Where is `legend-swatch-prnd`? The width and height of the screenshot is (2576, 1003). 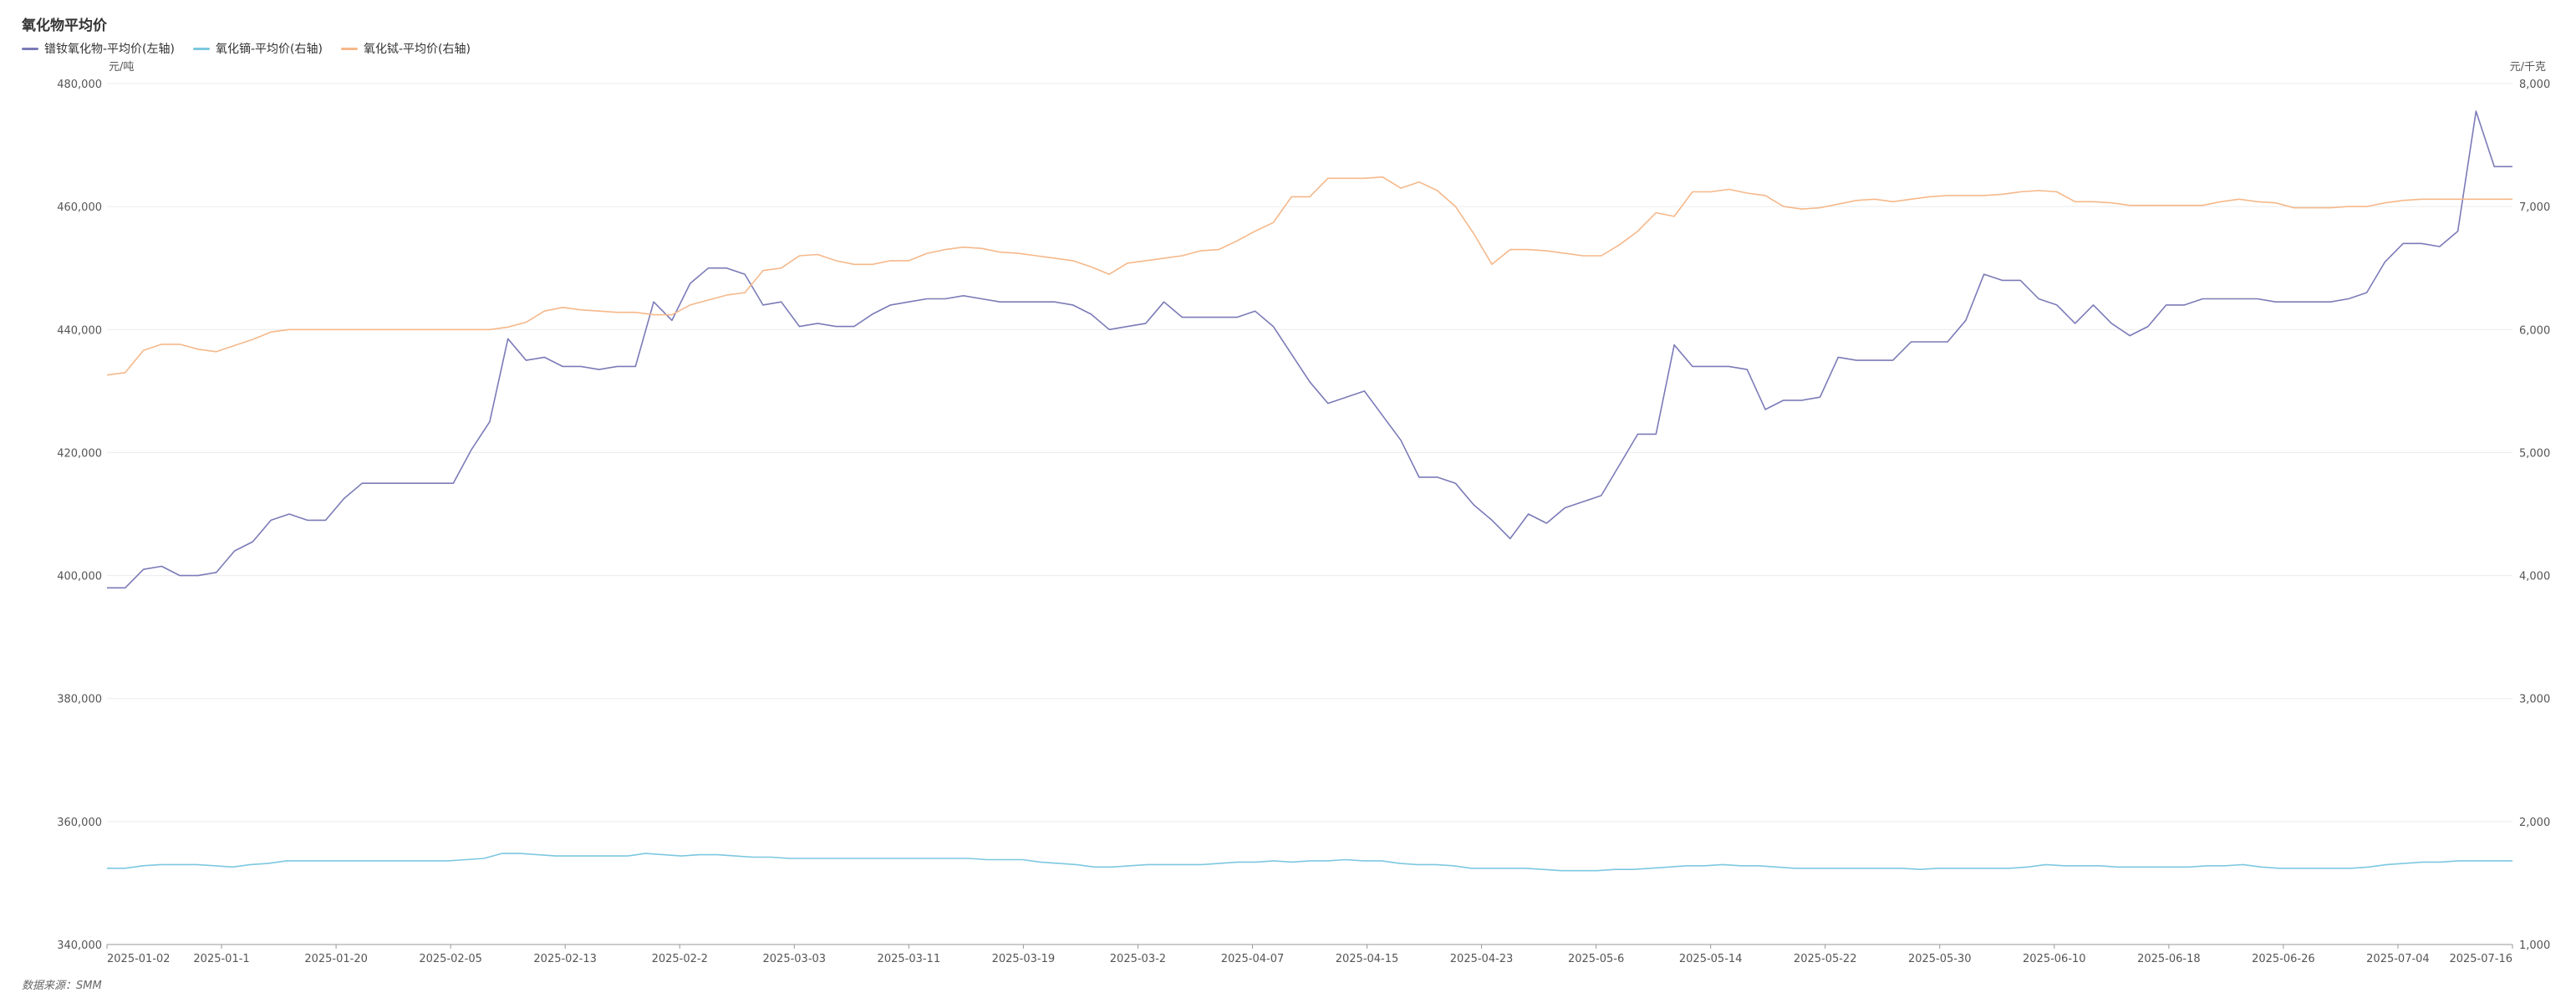
legend-swatch-prnd is located at coordinates (30, 48).